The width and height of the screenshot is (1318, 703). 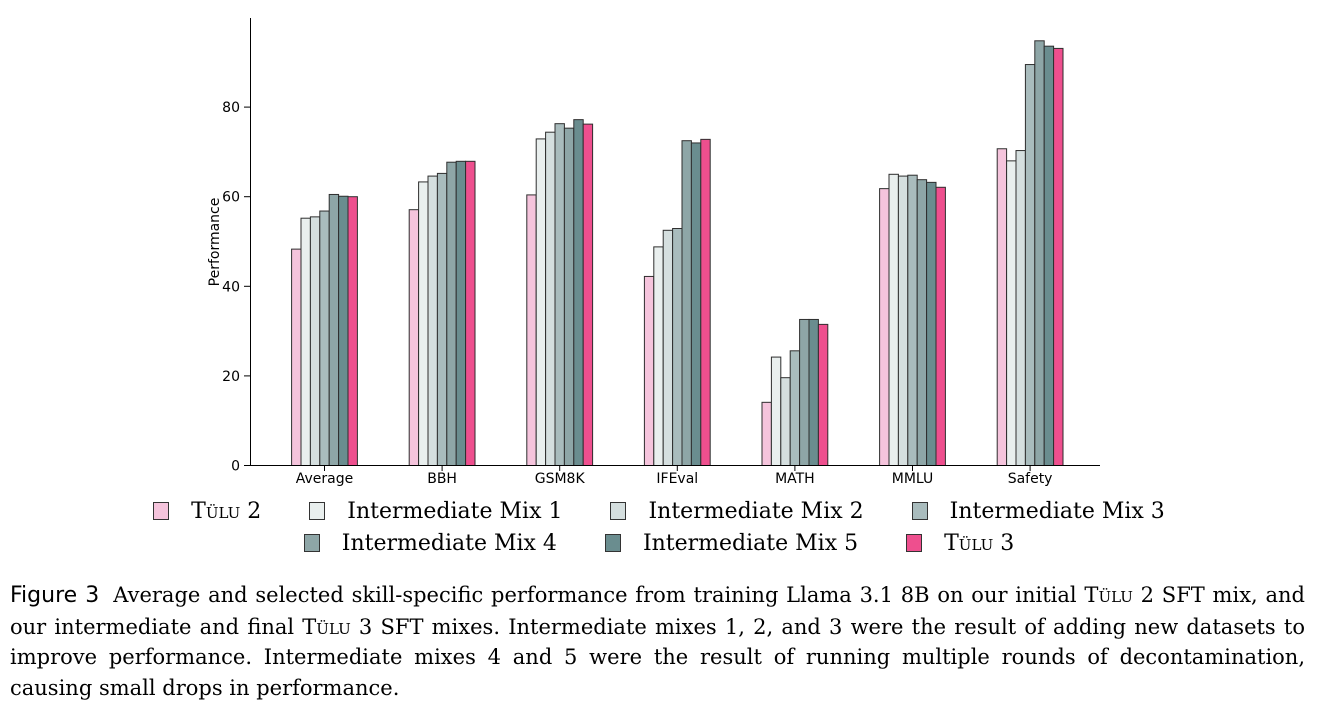 I want to click on legend-label-mix3: Intermediate Mix 3, so click(x=1057, y=511).